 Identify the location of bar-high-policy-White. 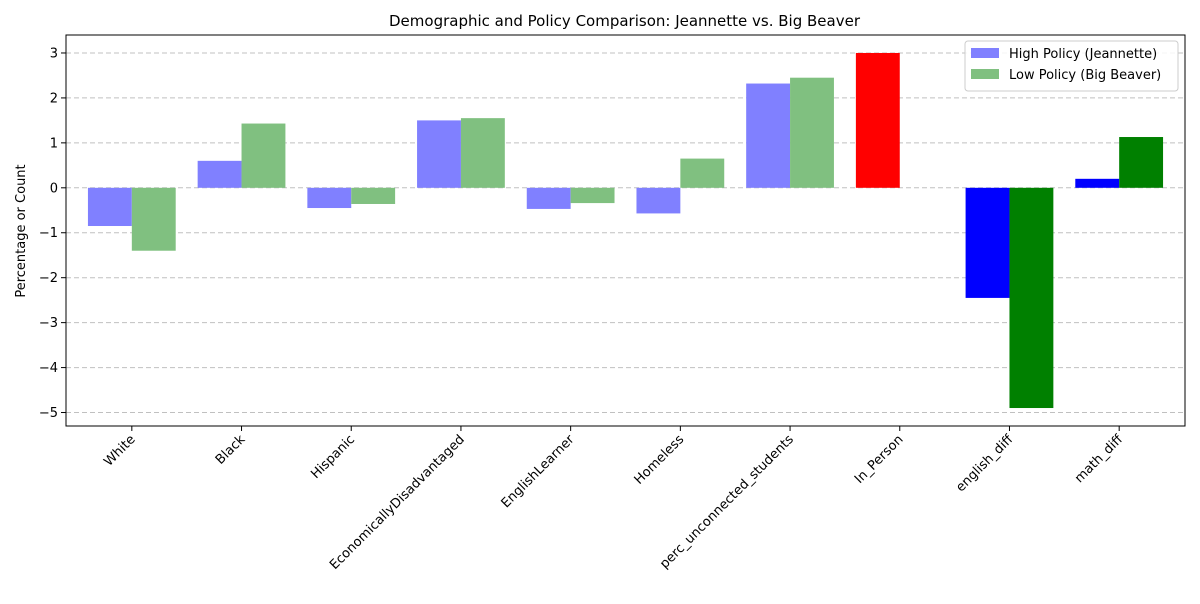
(109, 207).